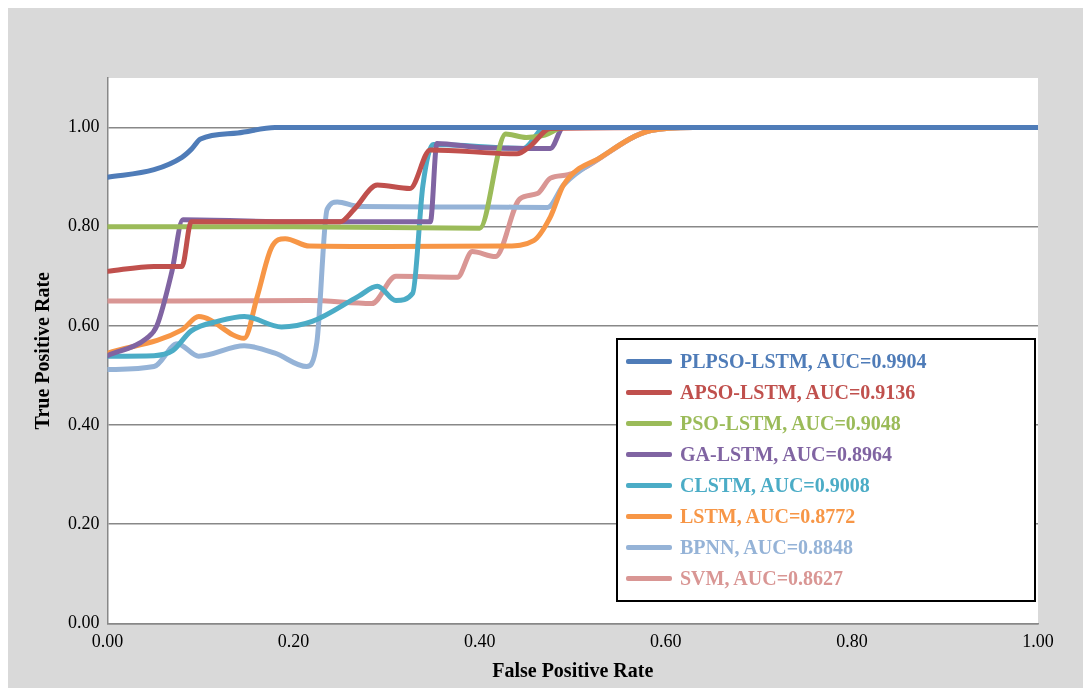 Image resolution: width=1091 pixels, height=689 pixels. Describe the element at coordinates (84, 225) in the screenshot. I see `y-tick-label: 0.80` at that location.